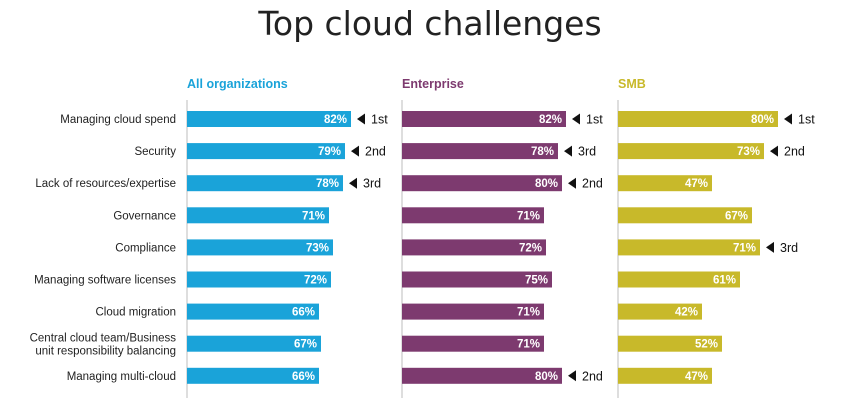 Image resolution: width=860 pixels, height=415 pixels. I want to click on chart-title: Top cloud challenges, so click(430, 23).